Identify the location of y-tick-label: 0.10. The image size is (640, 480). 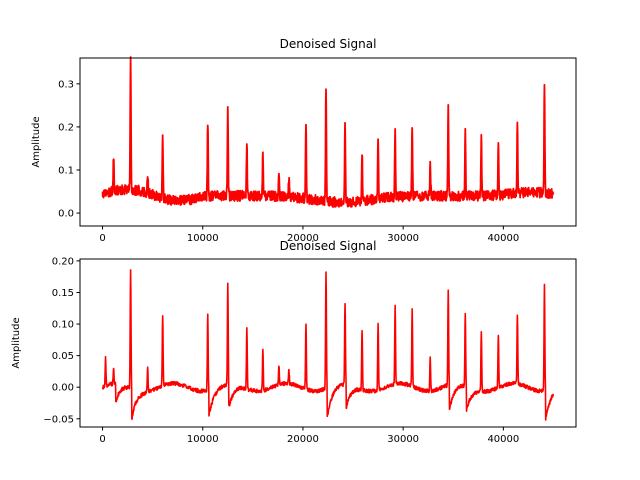
(63, 325).